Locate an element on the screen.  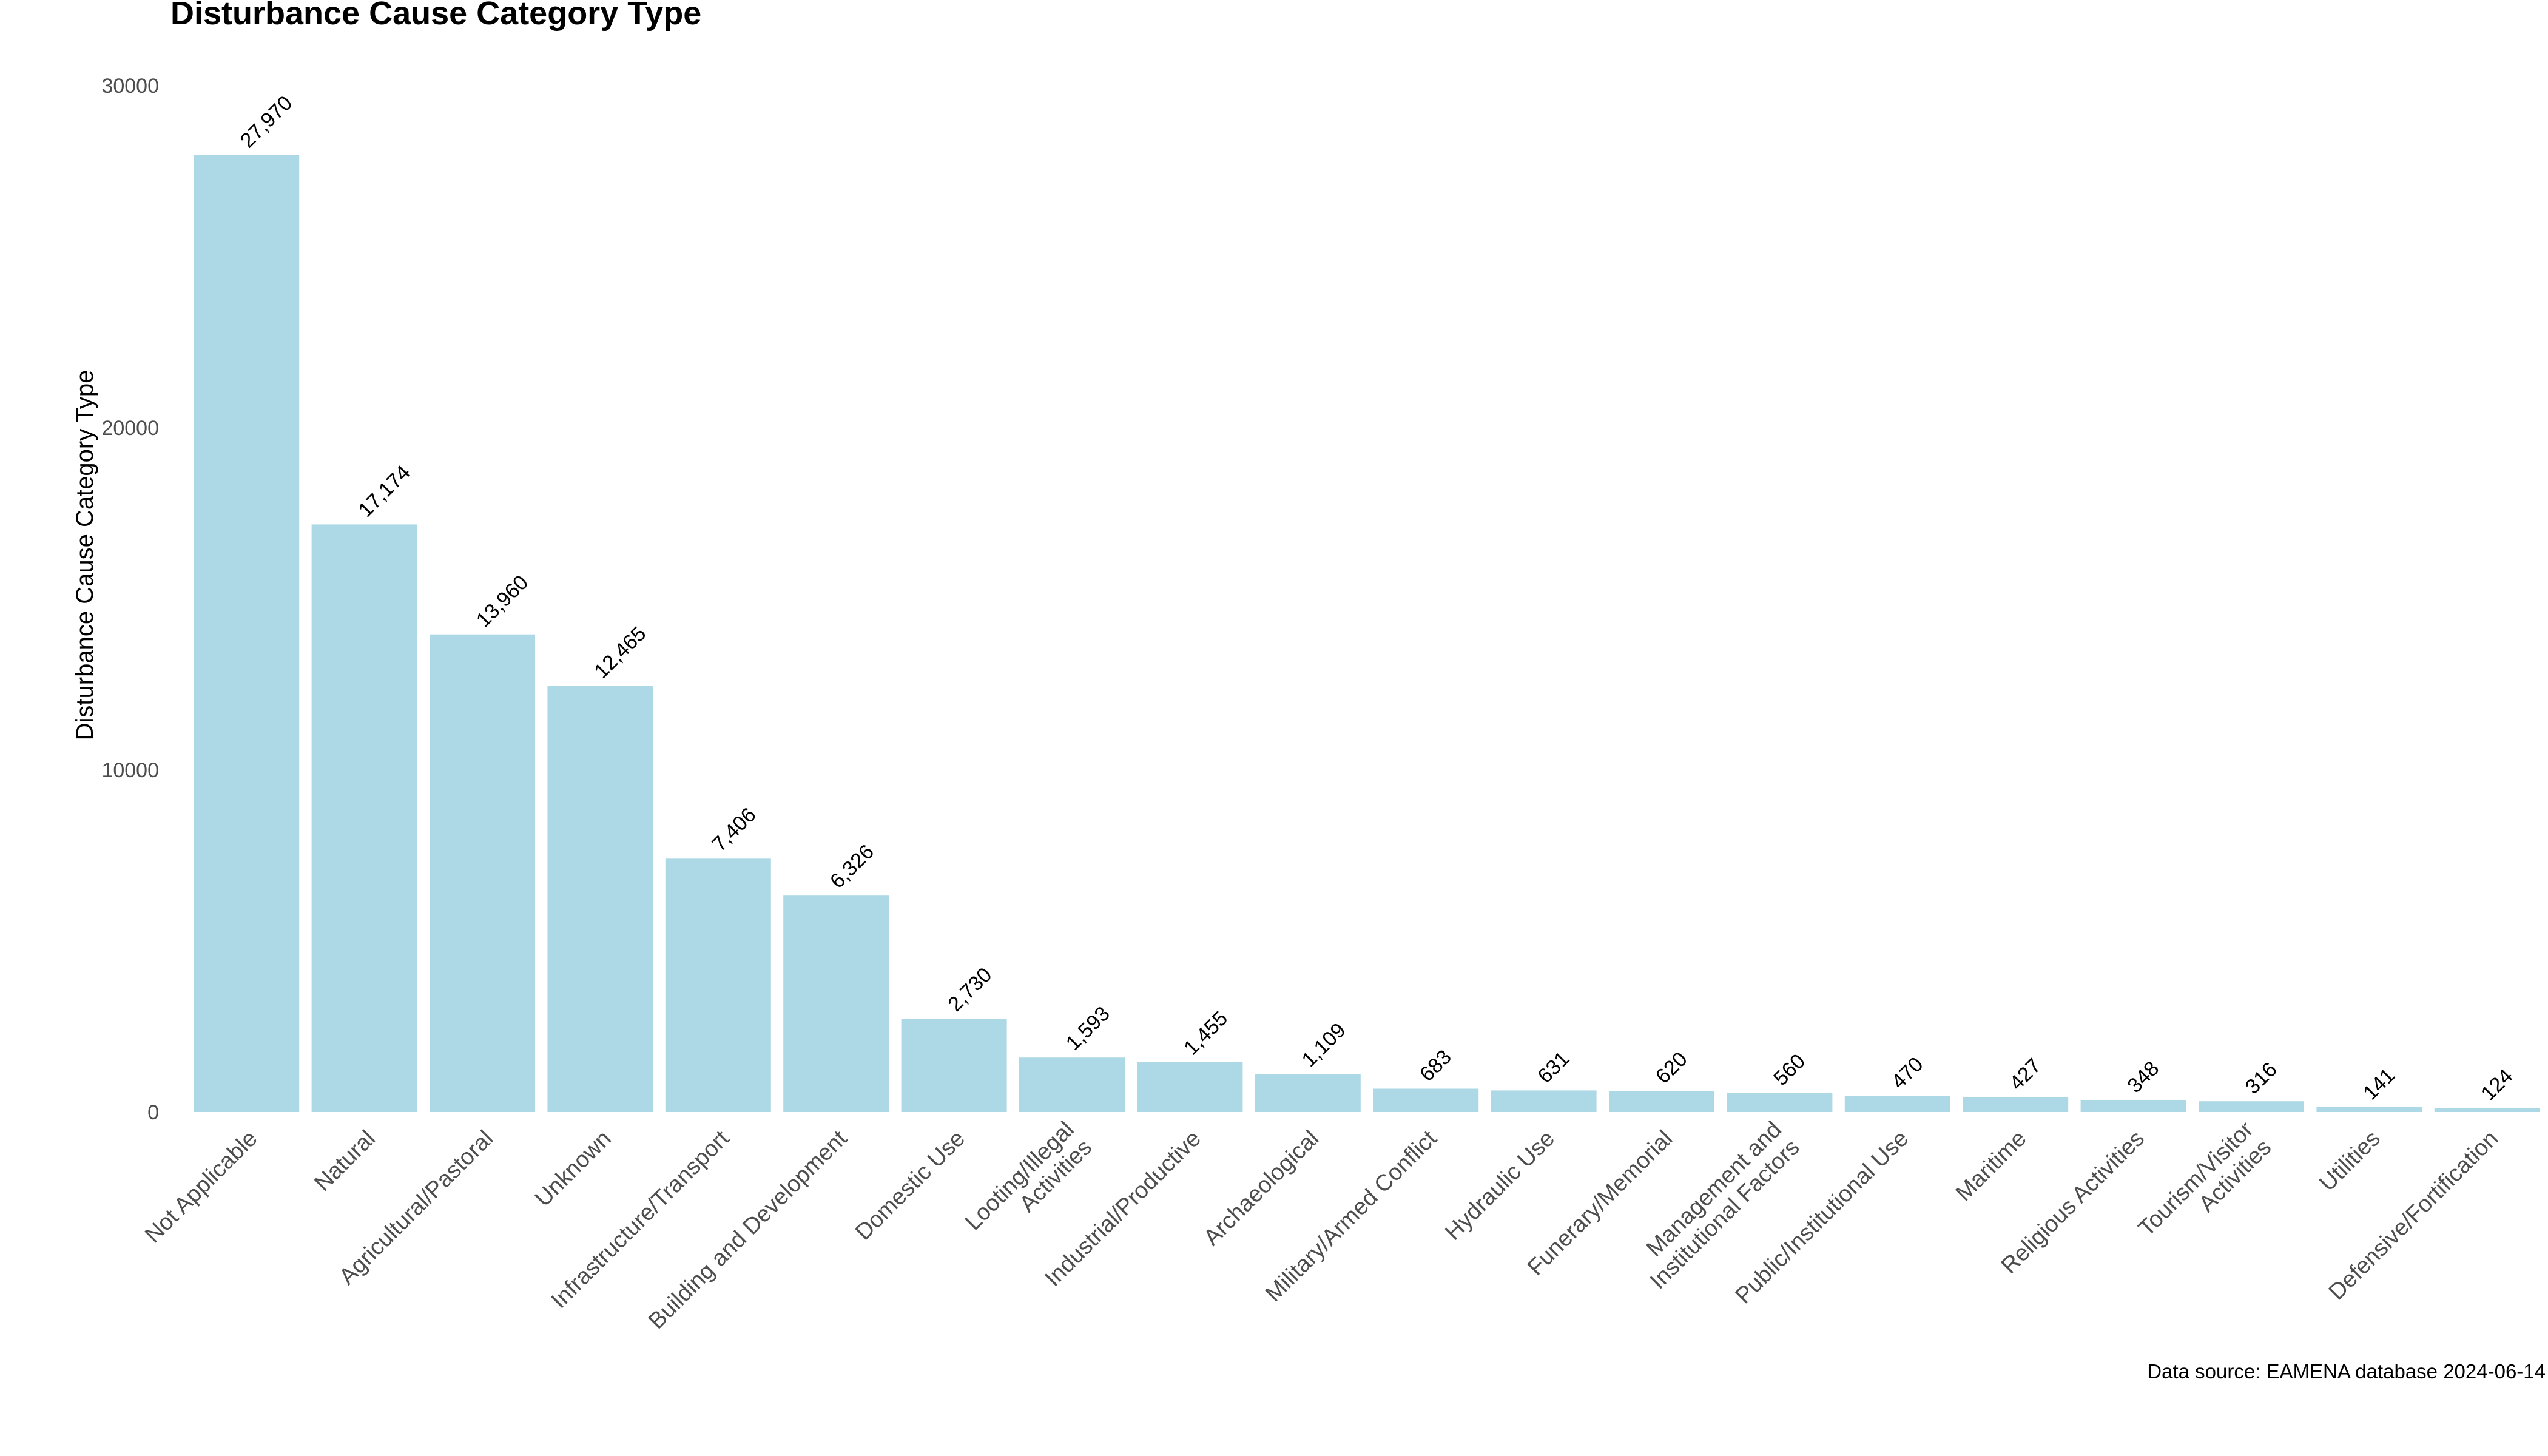
bar-value-label: 1,109 is located at coordinates (1324, 1045).